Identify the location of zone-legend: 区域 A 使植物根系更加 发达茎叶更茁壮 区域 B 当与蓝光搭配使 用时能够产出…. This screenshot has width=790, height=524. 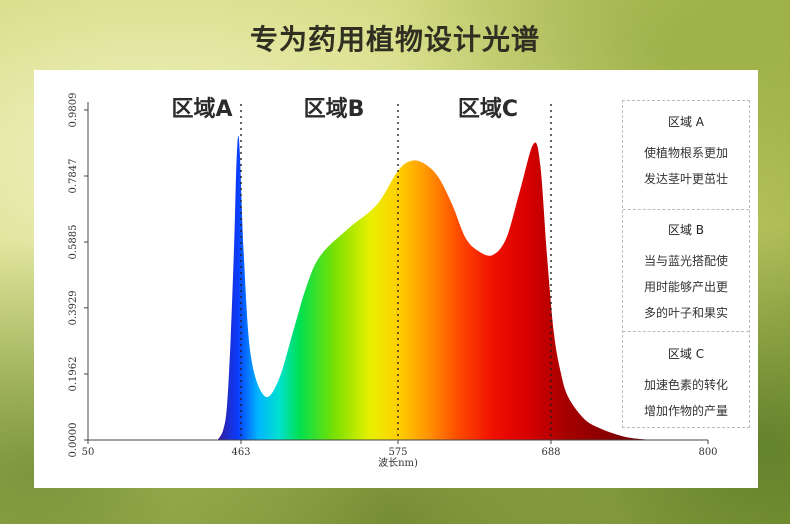
(686, 264).